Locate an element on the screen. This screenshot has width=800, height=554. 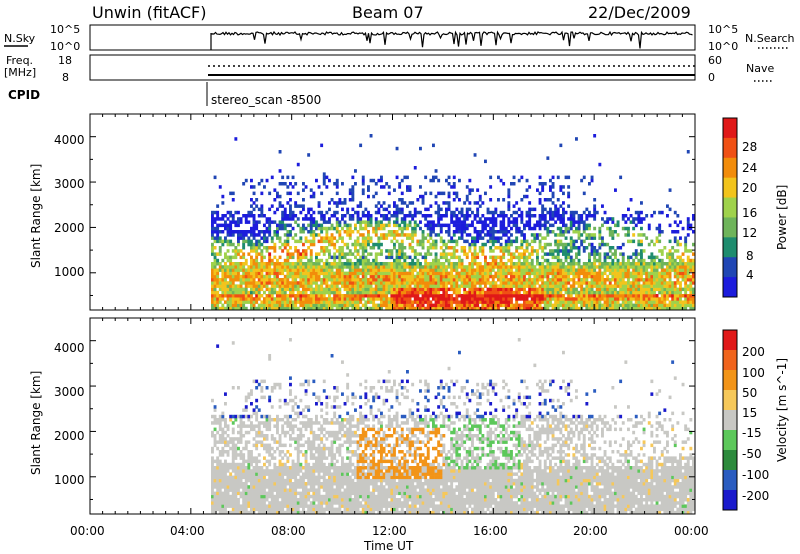
freq-tick-bottom: 8 is located at coordinates (65, 77).